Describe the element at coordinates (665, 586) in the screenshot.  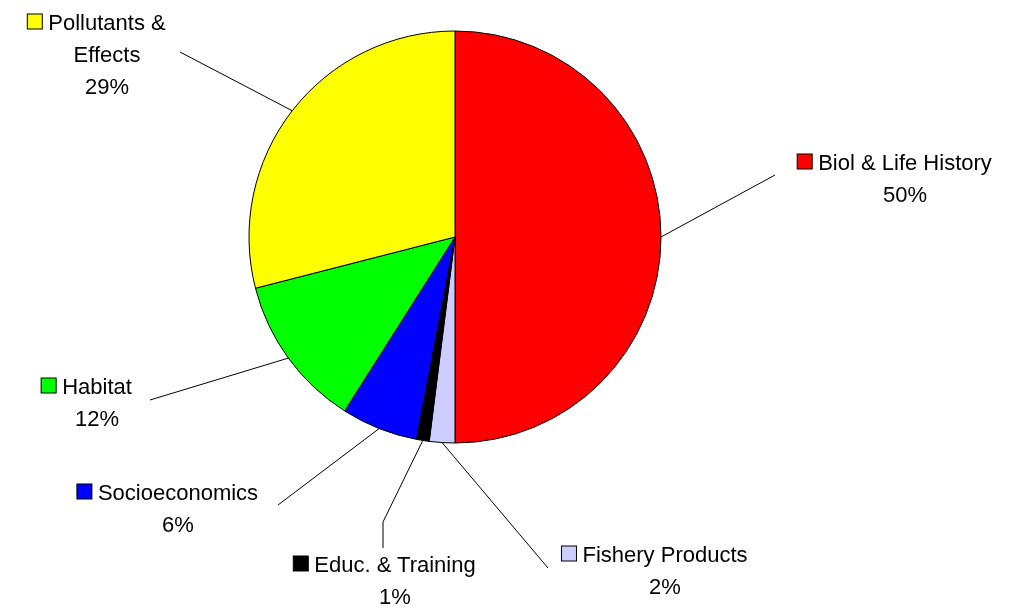
I see `data-label: 2%` at that location.